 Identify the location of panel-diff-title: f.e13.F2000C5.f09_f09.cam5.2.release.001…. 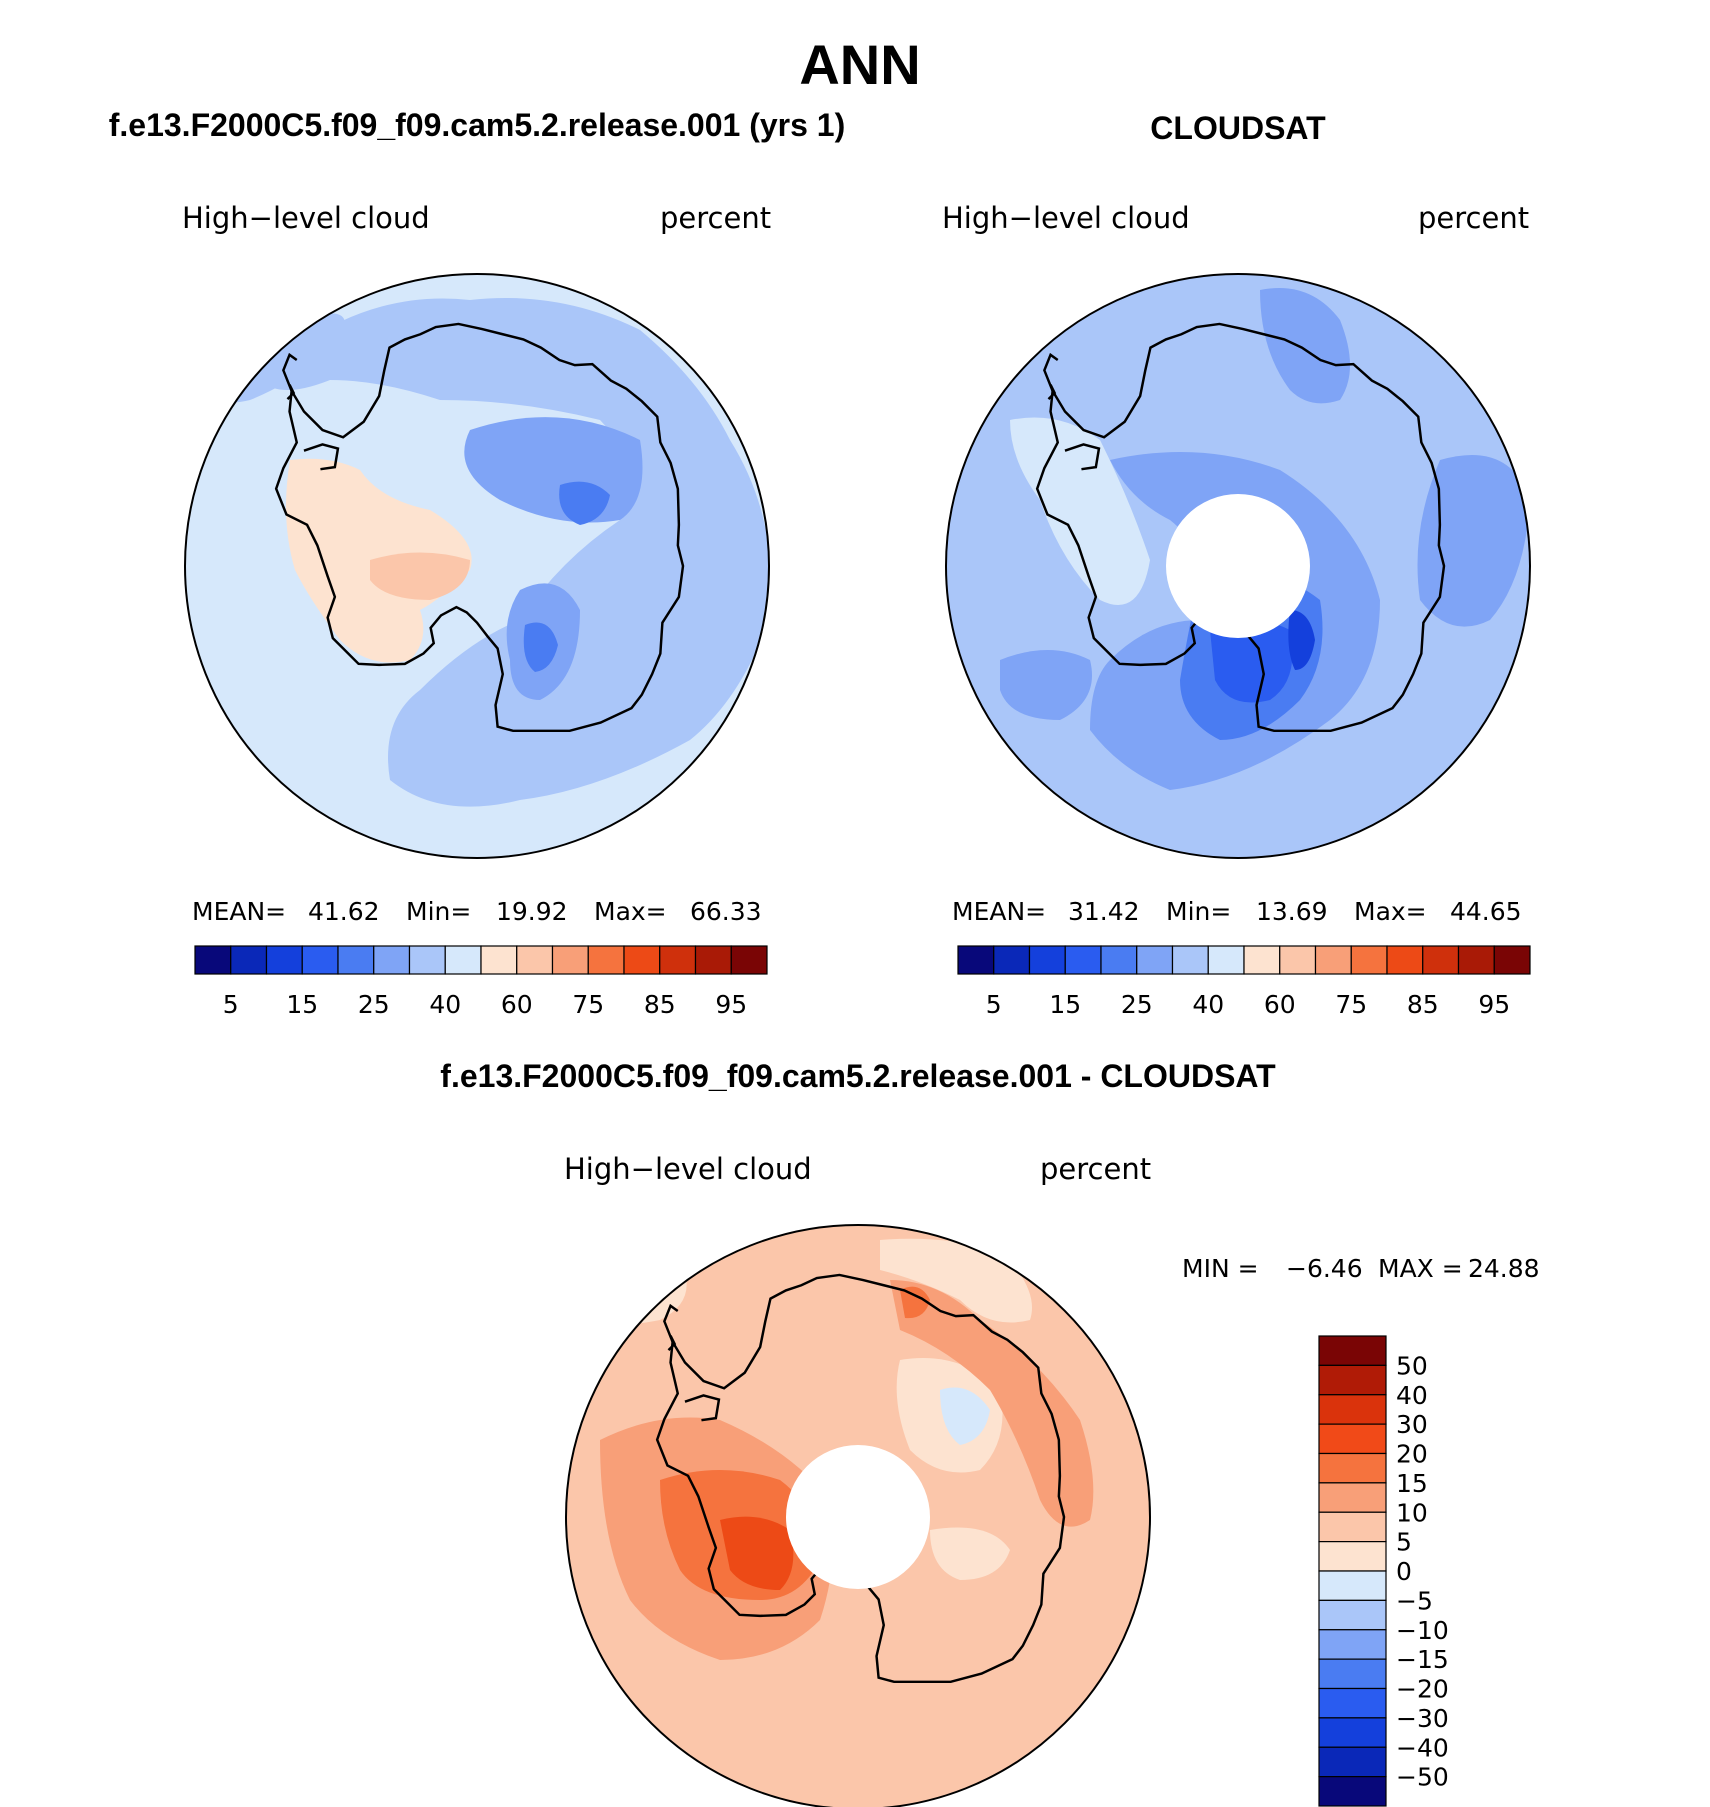
(858, 1076).